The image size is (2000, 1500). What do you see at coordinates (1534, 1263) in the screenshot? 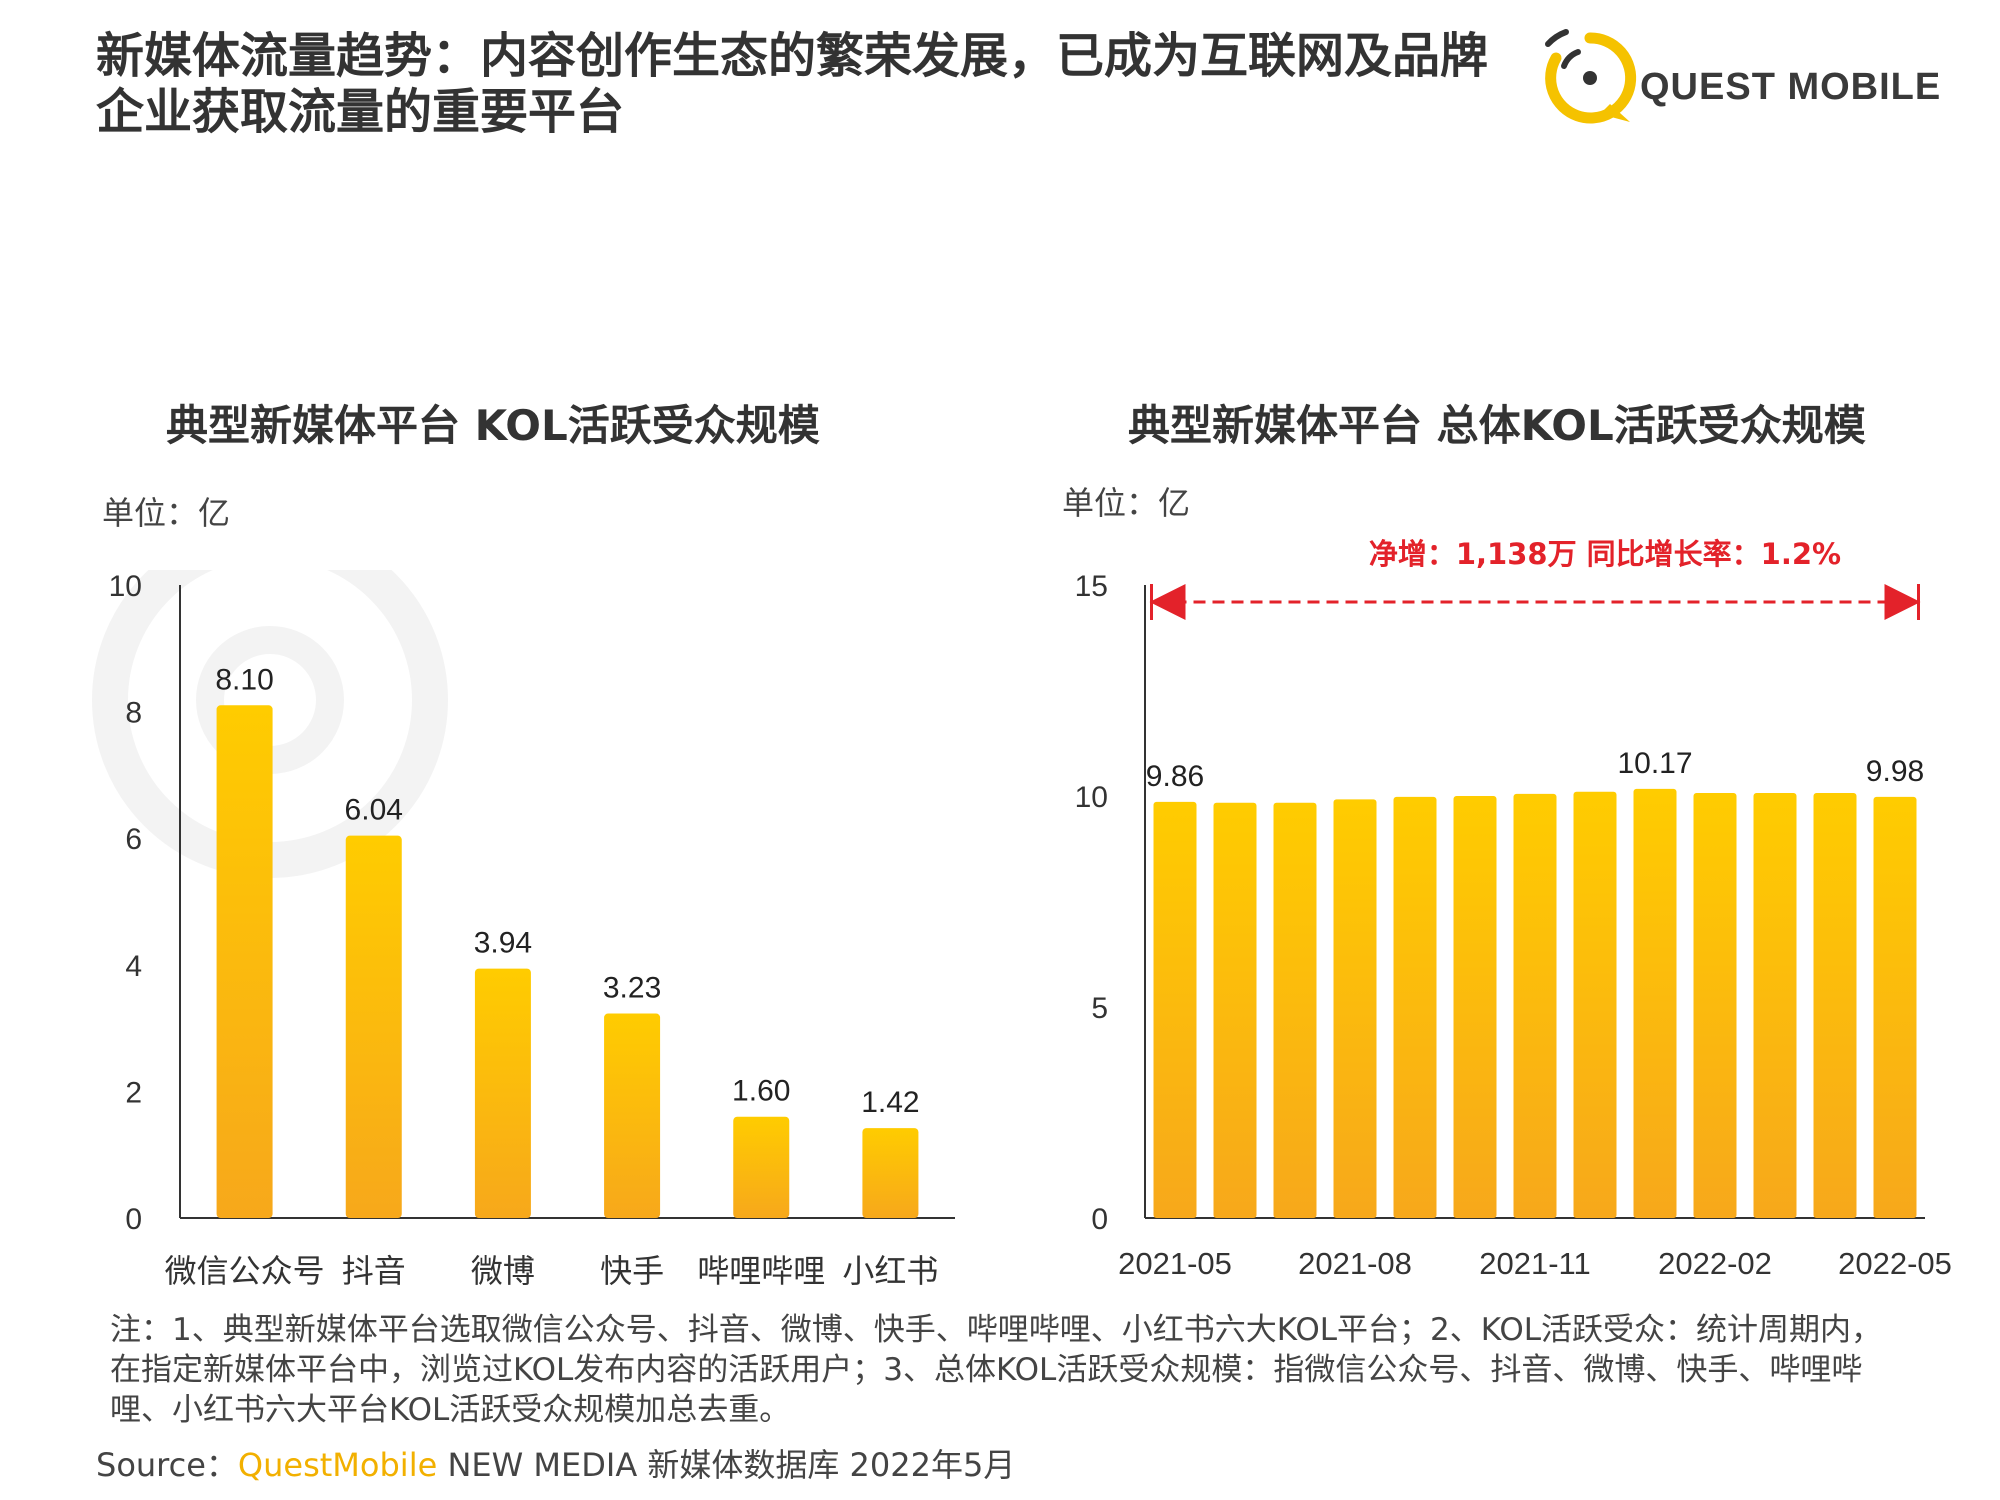
I see `chart2-x-tick-label: 2021-11` at bounding box center [1534, 1263].